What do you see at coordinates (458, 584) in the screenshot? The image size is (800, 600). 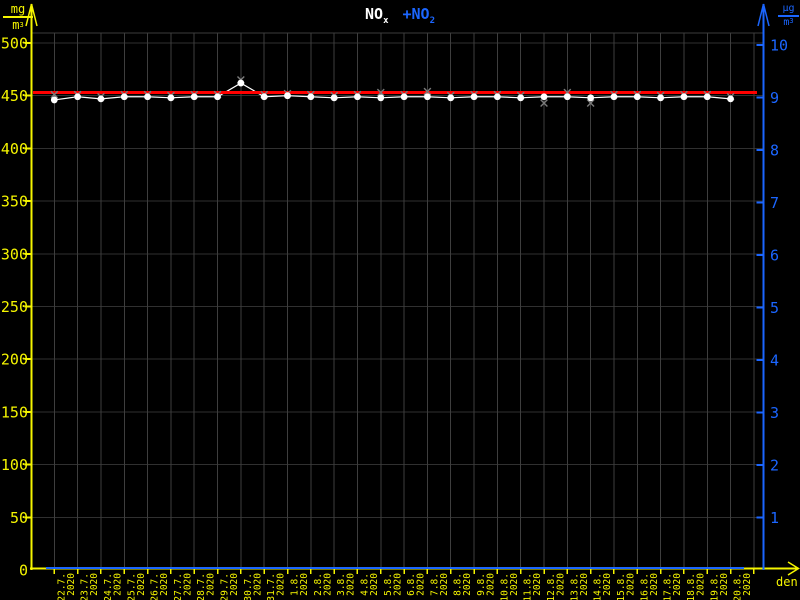 I see `svg-text: 8.8.` at bounding box center [458, 584].